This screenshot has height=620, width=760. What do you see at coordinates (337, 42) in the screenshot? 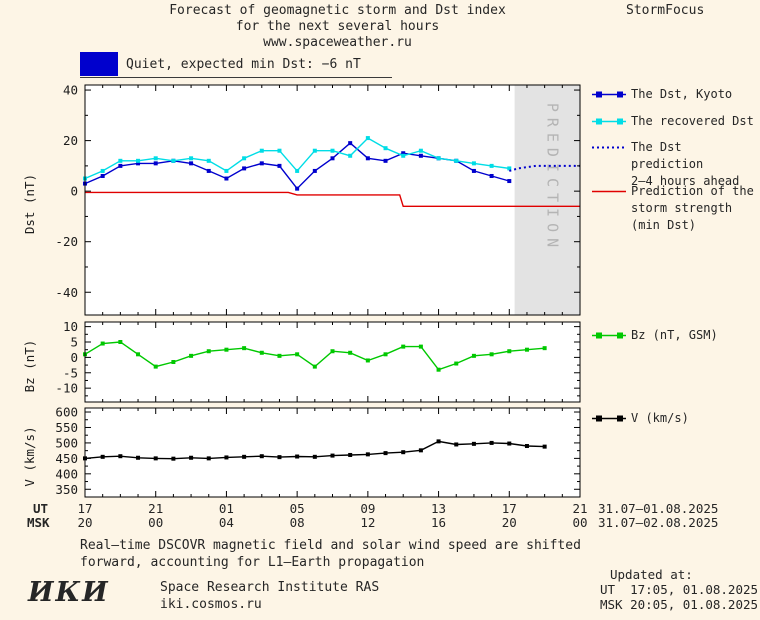
I see `site-url: www.spaceweather.ru` at bounding box center [337, 42].